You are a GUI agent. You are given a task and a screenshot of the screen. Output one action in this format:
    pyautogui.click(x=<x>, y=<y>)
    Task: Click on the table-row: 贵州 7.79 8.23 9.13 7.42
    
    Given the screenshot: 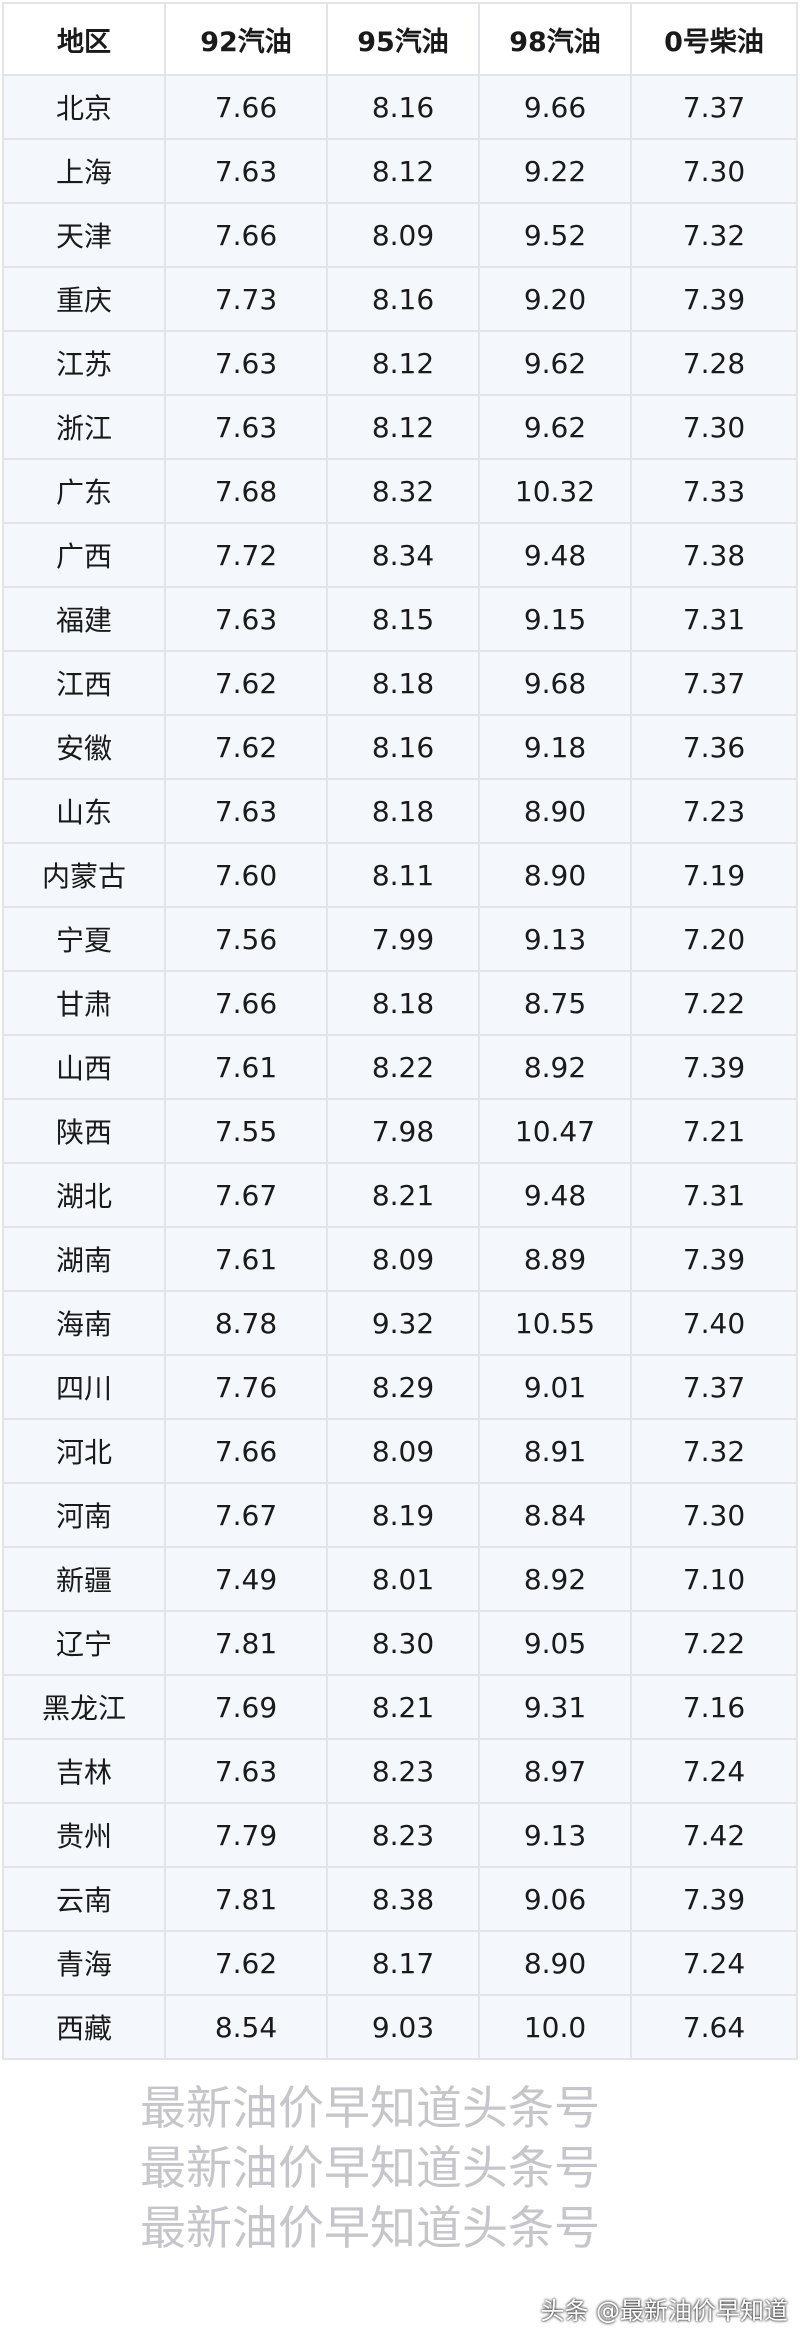 What is the action you would take?
    pyautogui.click(x=400, y=1835)
    